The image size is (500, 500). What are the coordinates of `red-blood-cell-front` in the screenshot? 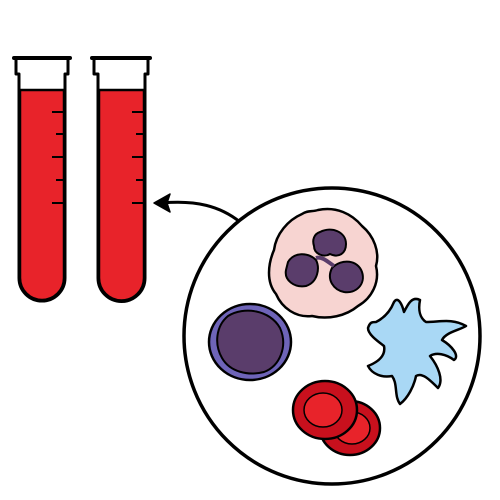 It's located at (325, 410).